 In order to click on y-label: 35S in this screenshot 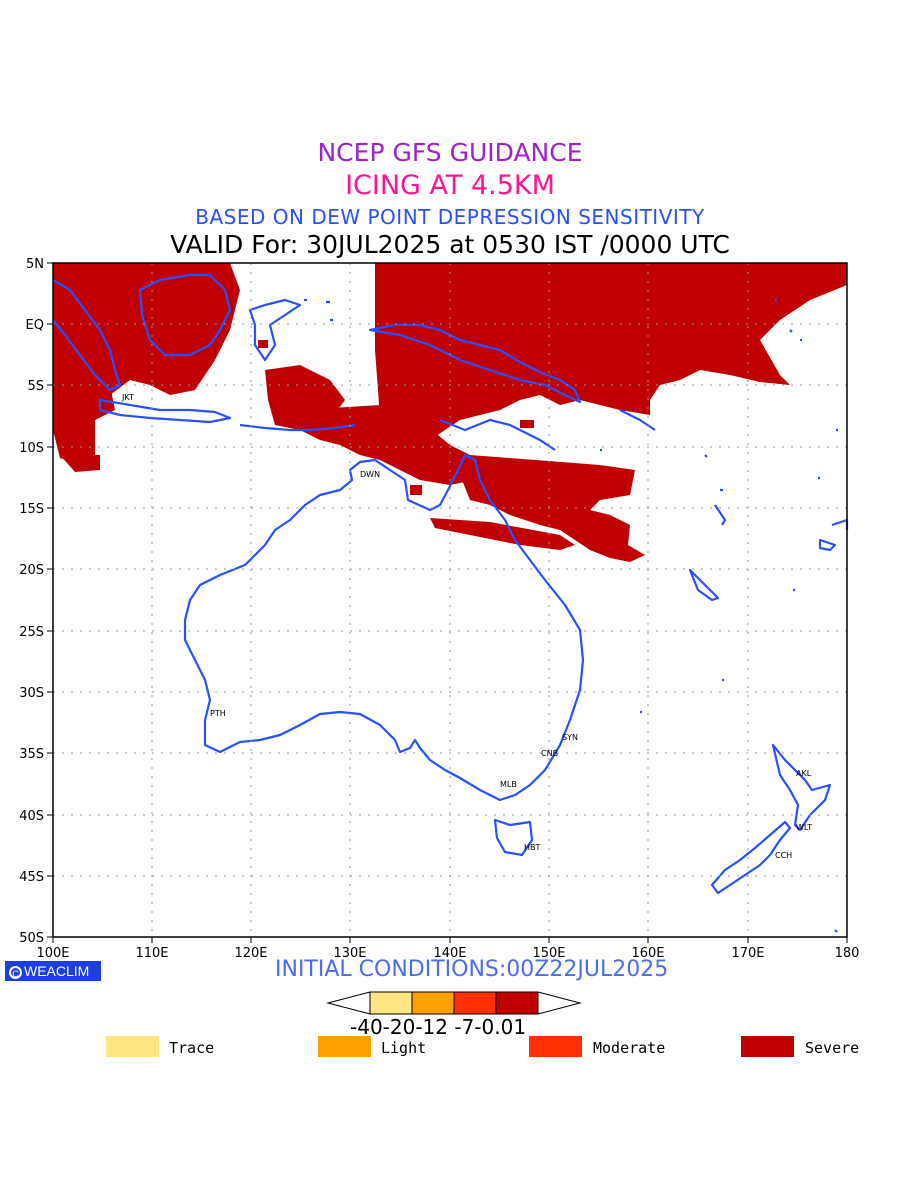, I will do `click(31, 754)`.